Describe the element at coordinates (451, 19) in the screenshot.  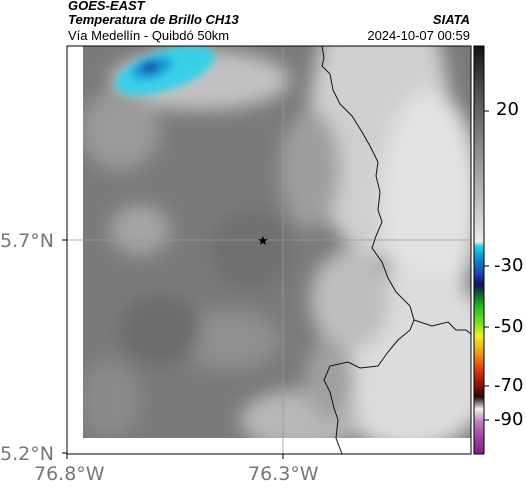
I see `agency-name: SIATA` at that location.